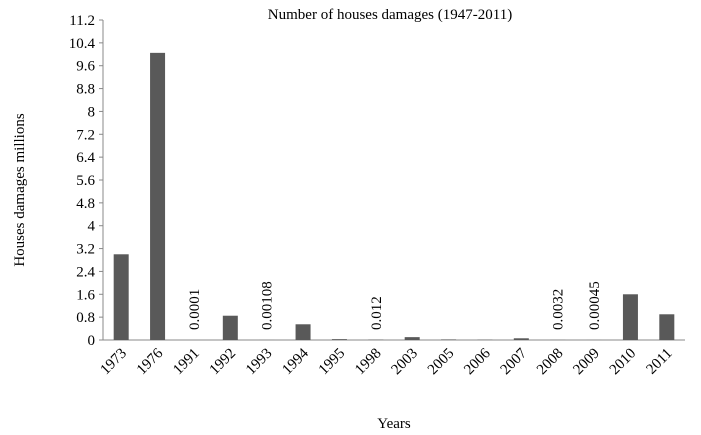  Describe the element at coordinates (92, 341) in the screenshot. I see `y-tick-label: 0` at that location.